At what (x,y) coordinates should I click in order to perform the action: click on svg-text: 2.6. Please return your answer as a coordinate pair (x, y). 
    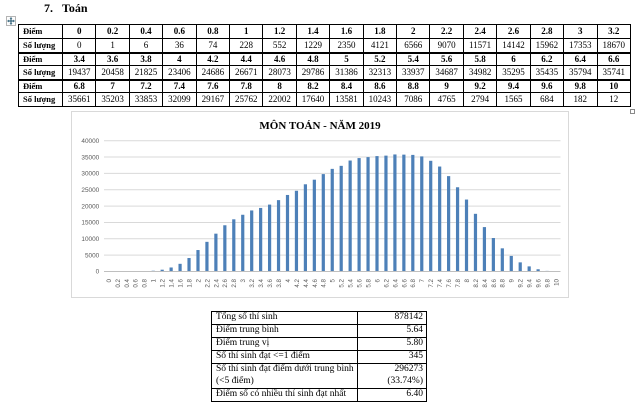
    Looking at the image, I should click on (225, 282).